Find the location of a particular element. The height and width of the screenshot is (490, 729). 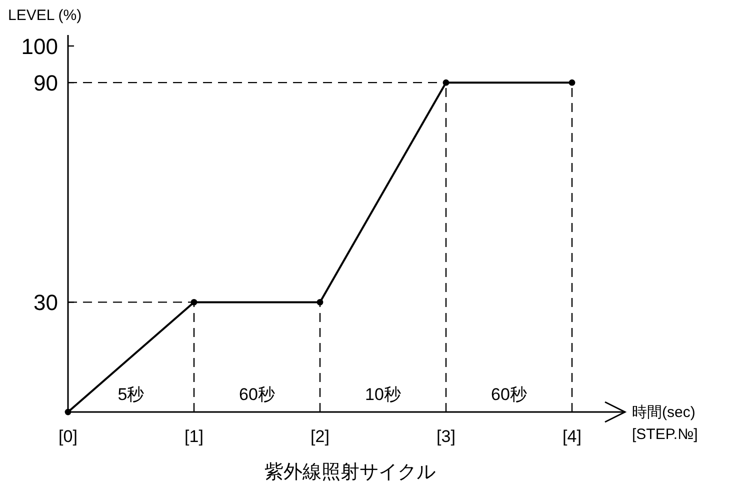

x-tick-label: [1] is located at coordinates (194, 436).